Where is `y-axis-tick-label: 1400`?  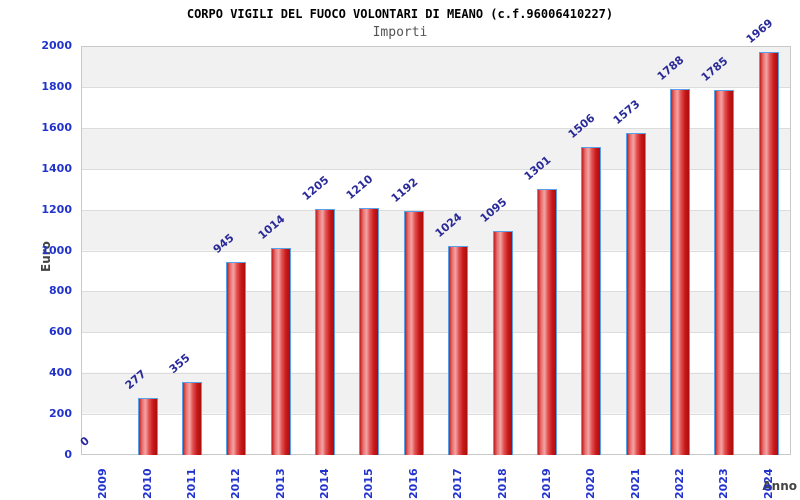 y-axis-tick-label: 1400 is located at coordinates (56, 168).